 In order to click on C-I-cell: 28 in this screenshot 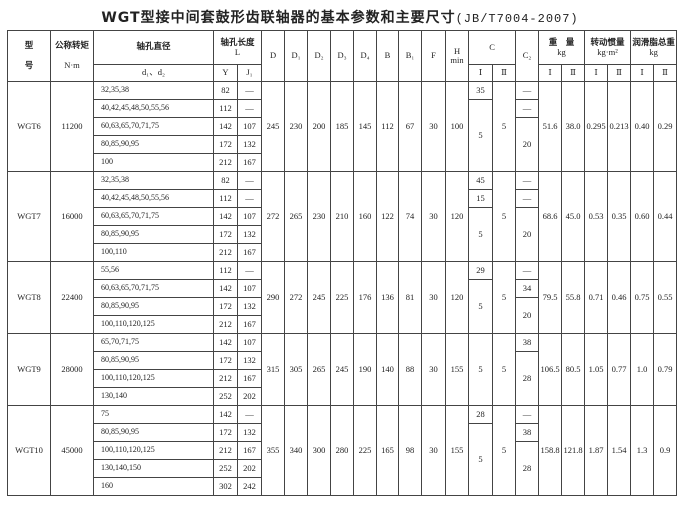, I will do `click(481, 414)`.